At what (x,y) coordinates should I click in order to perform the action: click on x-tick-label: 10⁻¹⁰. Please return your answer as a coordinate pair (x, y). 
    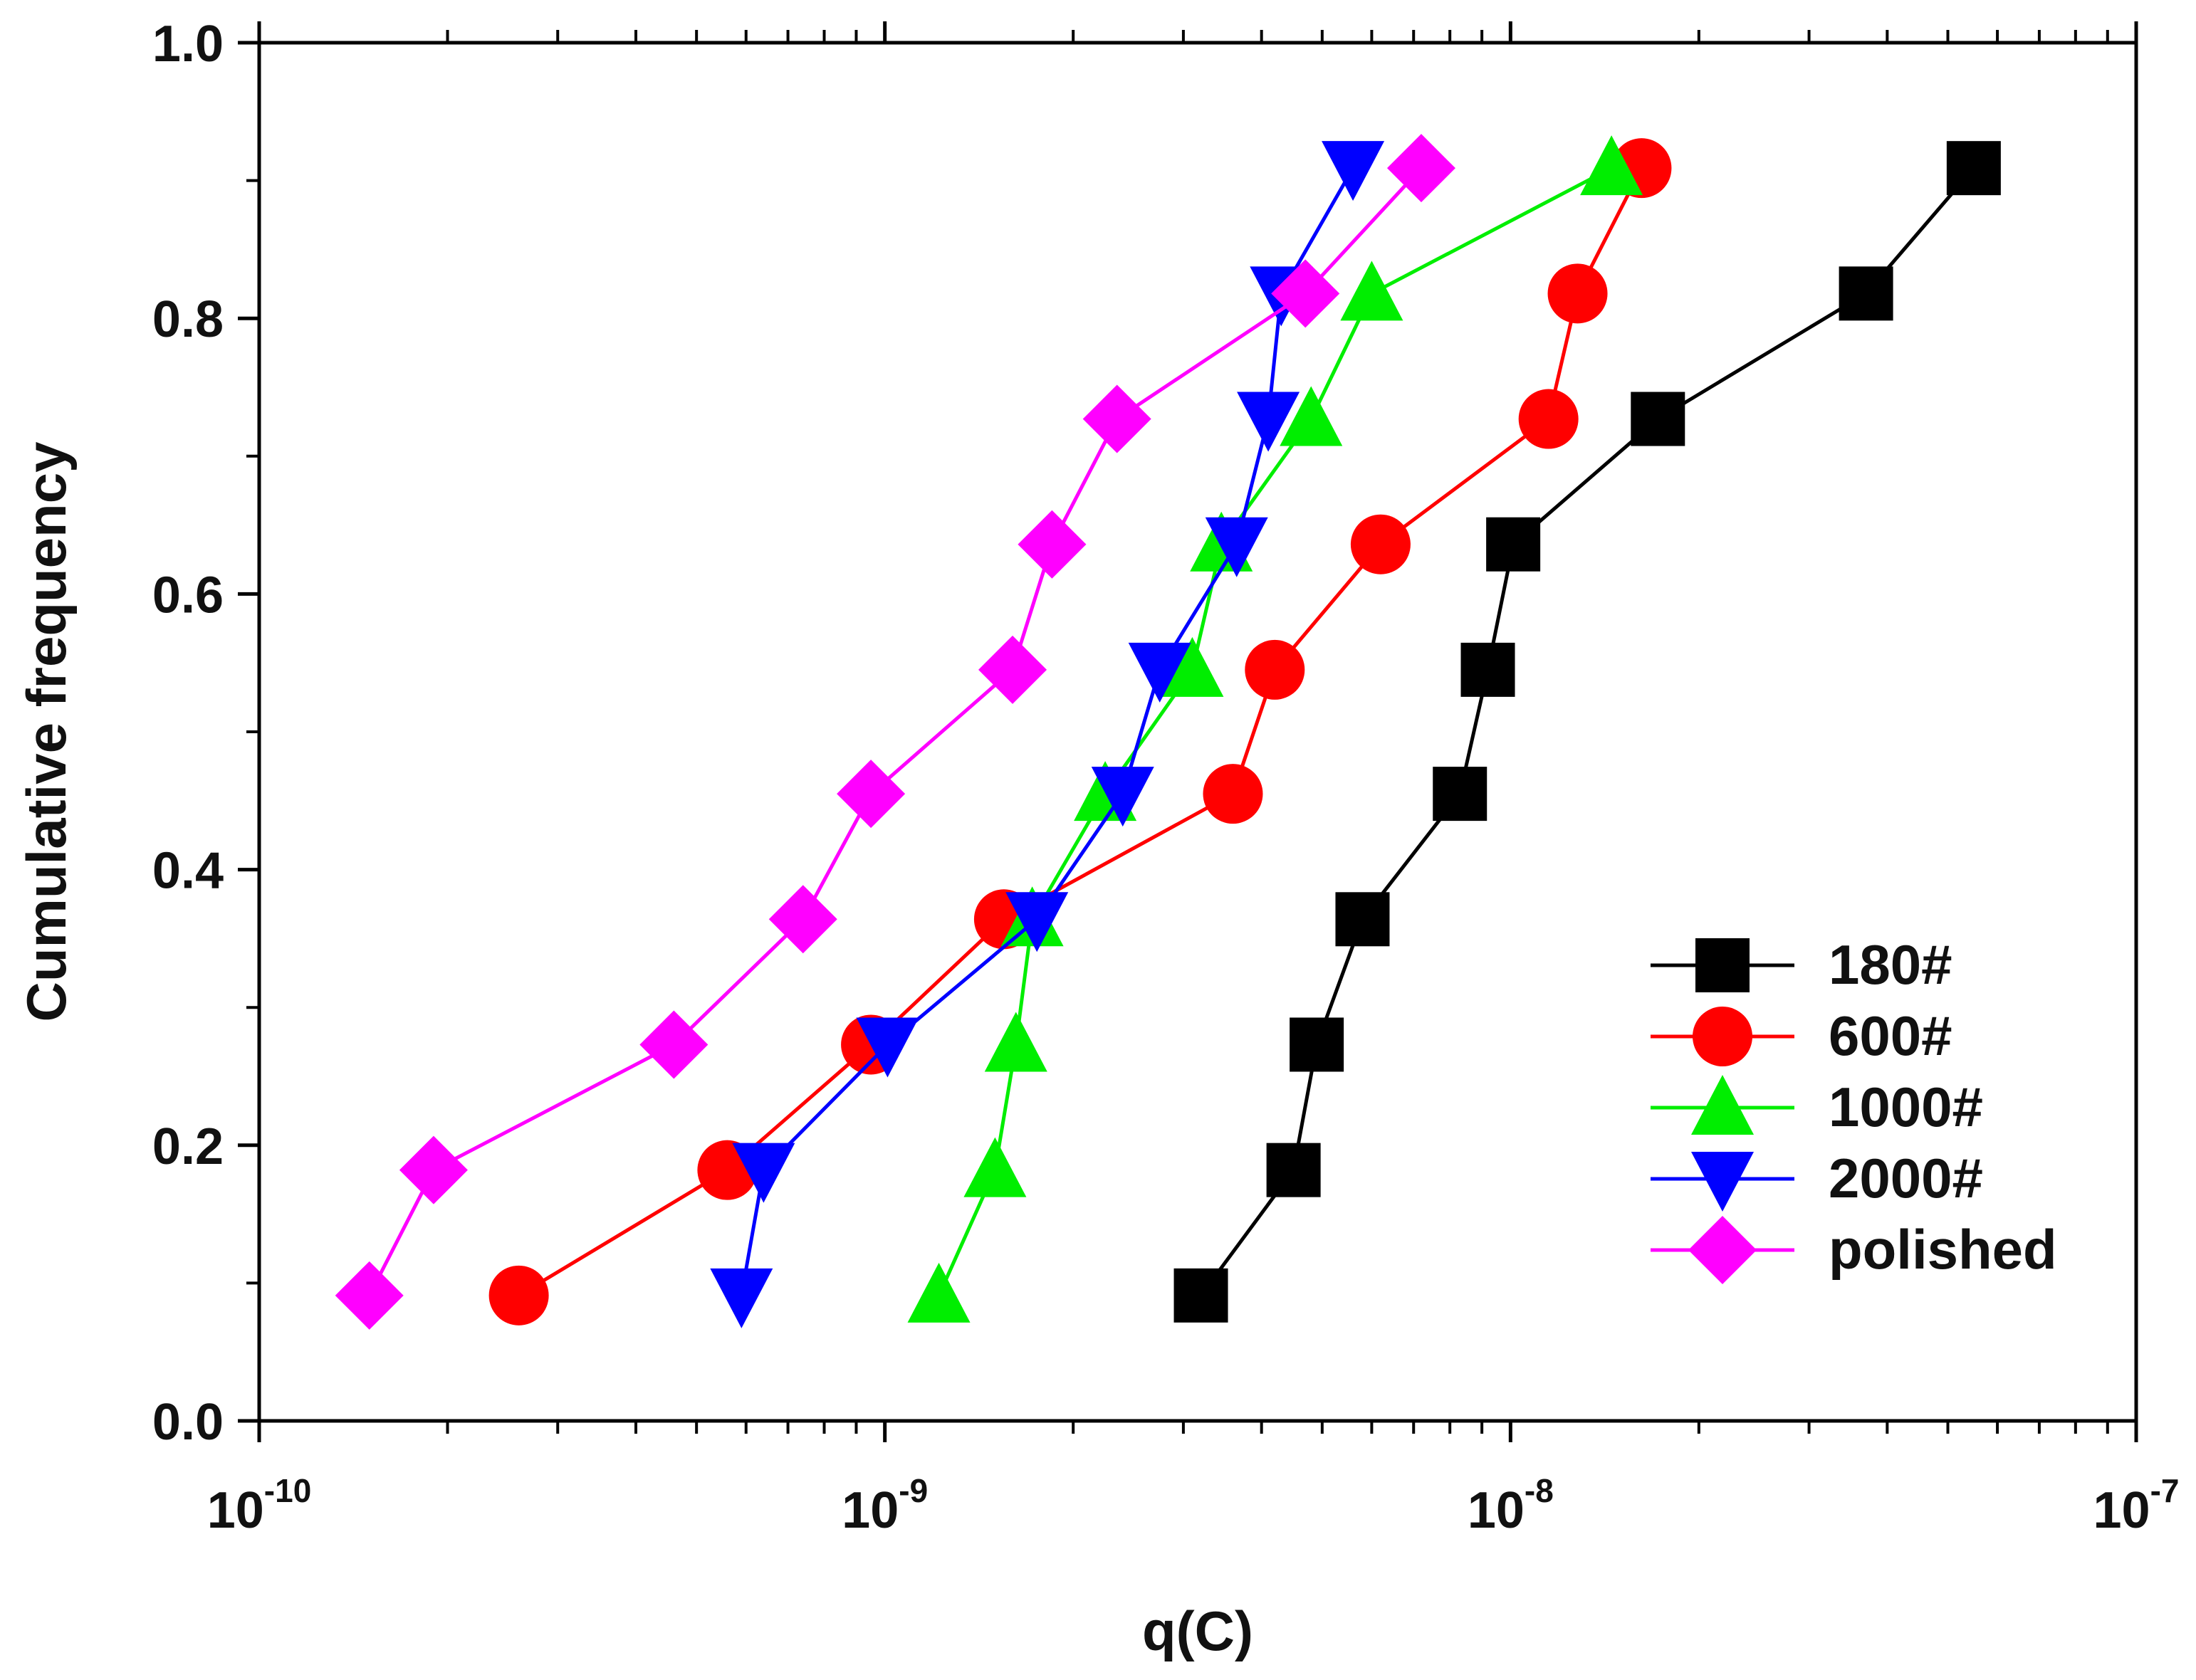
    Looking at the image, I should click on (259, 1505).